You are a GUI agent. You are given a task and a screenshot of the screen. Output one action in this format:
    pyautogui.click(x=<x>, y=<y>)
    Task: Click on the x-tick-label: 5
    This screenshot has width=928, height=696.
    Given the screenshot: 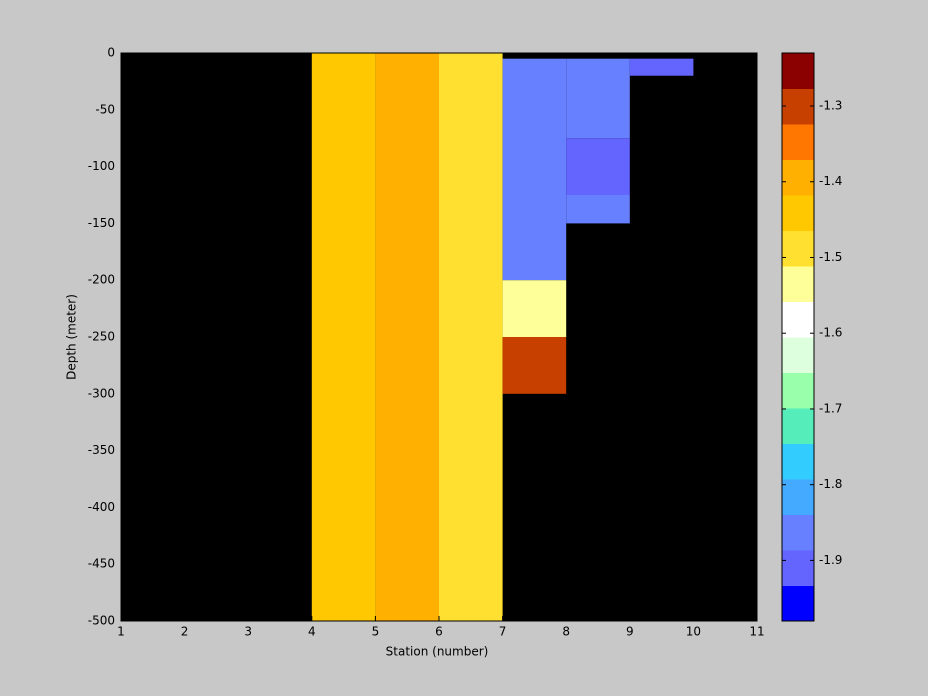 What is the action you would take?
    pyautogui.click(x=376, y=632)
    